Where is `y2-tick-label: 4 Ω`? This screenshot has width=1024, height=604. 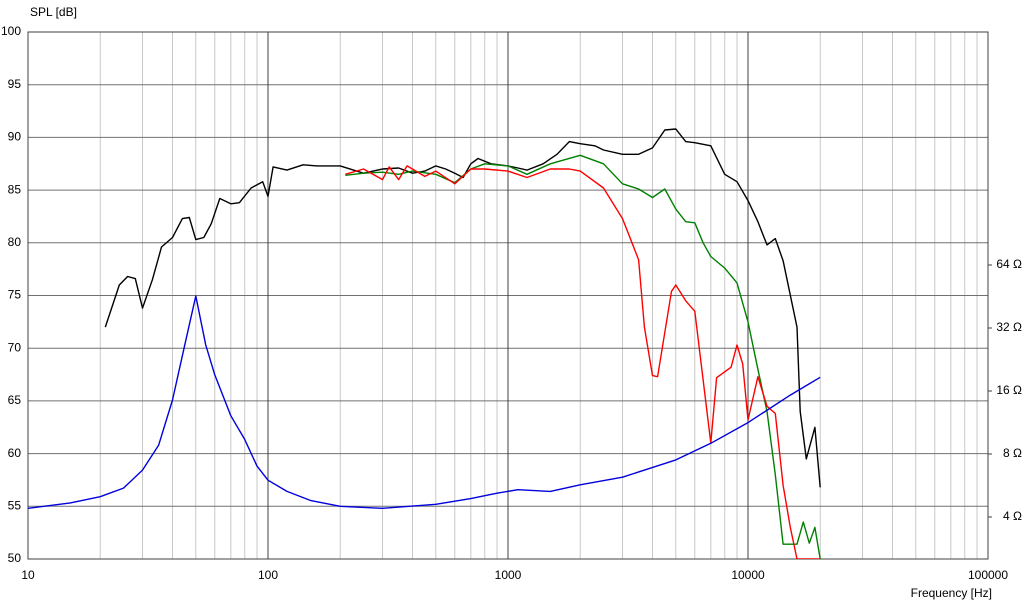 y2-tick-label: 4 Ω is located at coordinates (1012, 516).